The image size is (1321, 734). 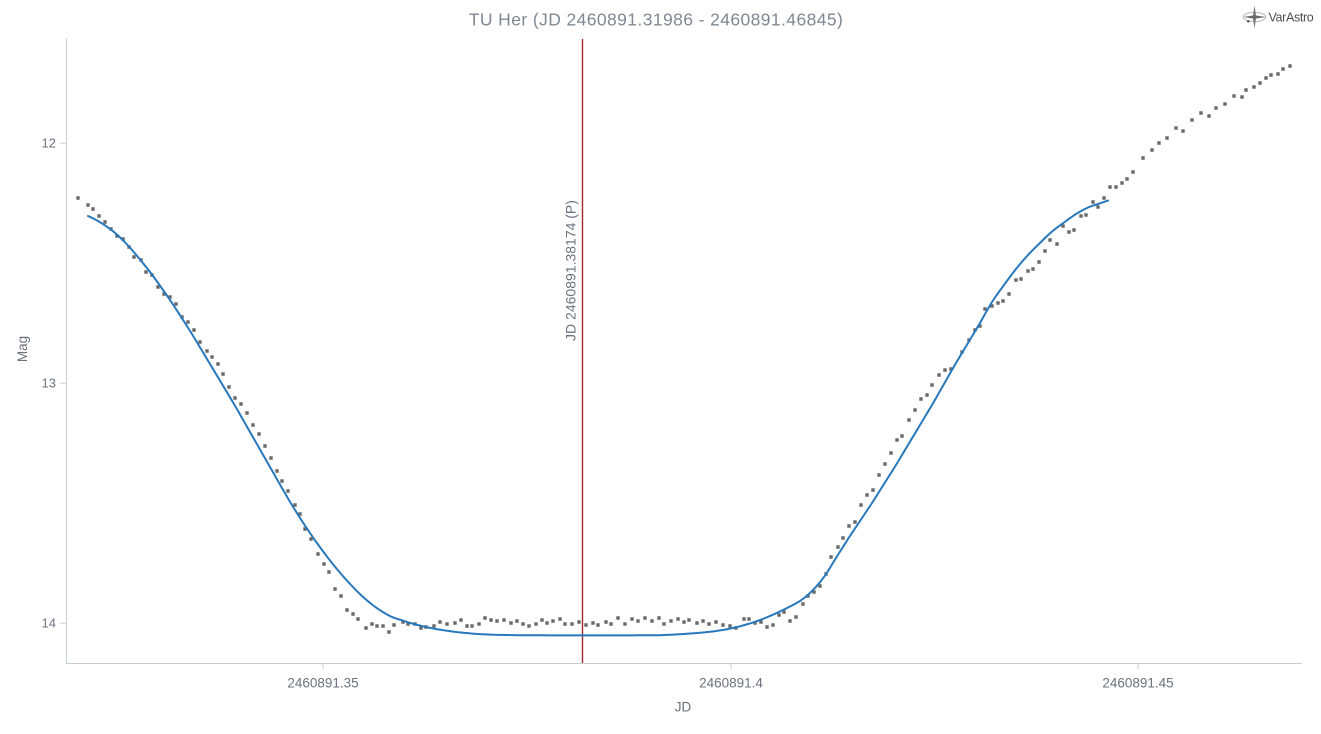 What do you see at coordinates (571, 270) in the screenshot?
I see `svg-text: JD 2460891.38174 (P)` at bounding box center [571, 270].